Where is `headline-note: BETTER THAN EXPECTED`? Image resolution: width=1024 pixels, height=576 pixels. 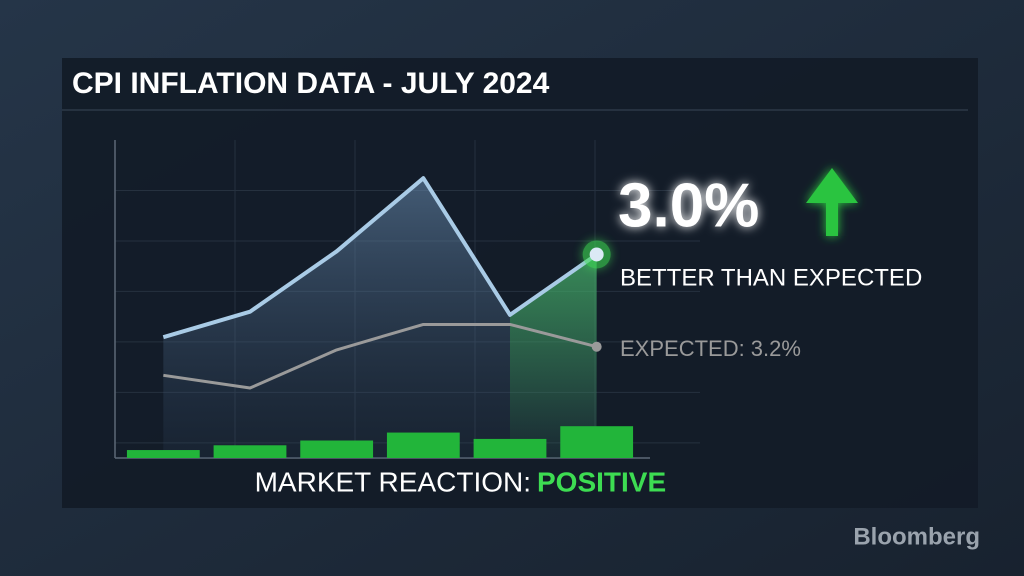 headline-note: BETTER THAN EXPECTED is located at coordinates (771, 277).